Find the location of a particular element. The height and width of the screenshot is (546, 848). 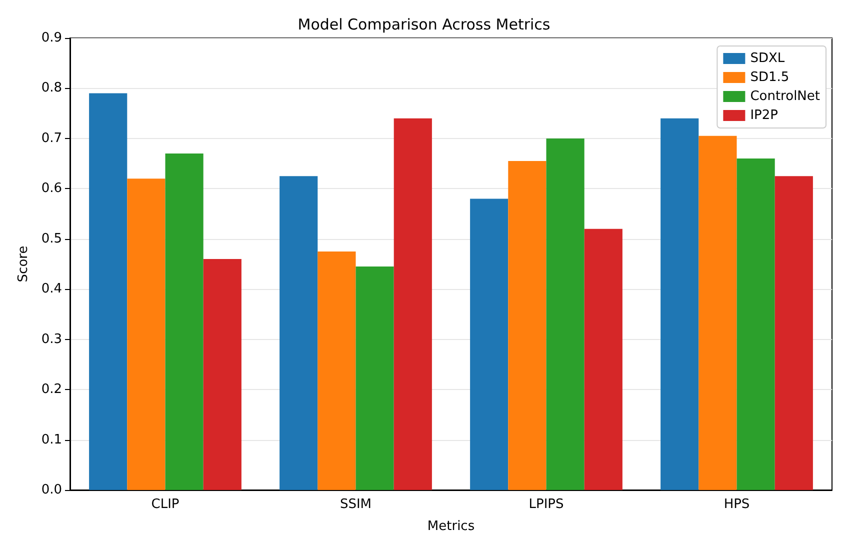

x-tick-label: CLIP is located at coordinates (165, 504).